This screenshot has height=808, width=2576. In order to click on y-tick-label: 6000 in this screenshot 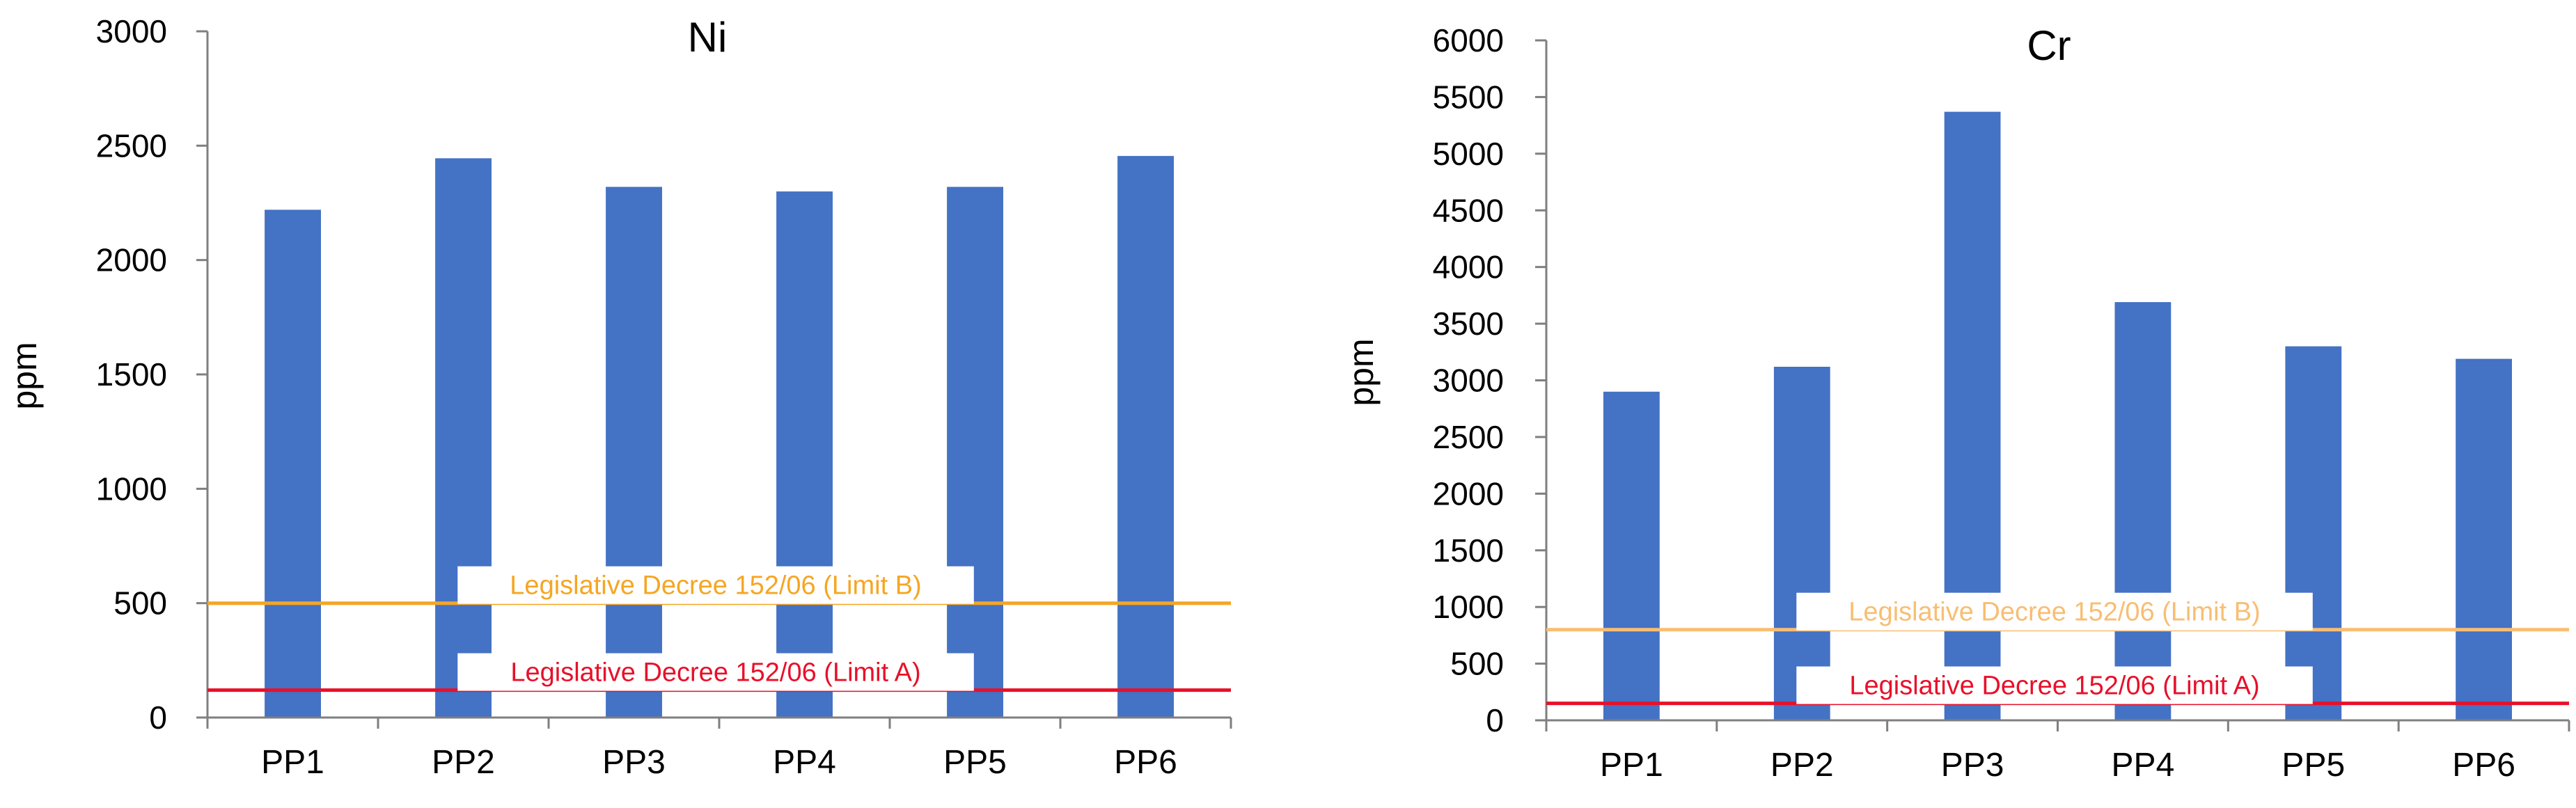, I will do `click(1468, 40)`.